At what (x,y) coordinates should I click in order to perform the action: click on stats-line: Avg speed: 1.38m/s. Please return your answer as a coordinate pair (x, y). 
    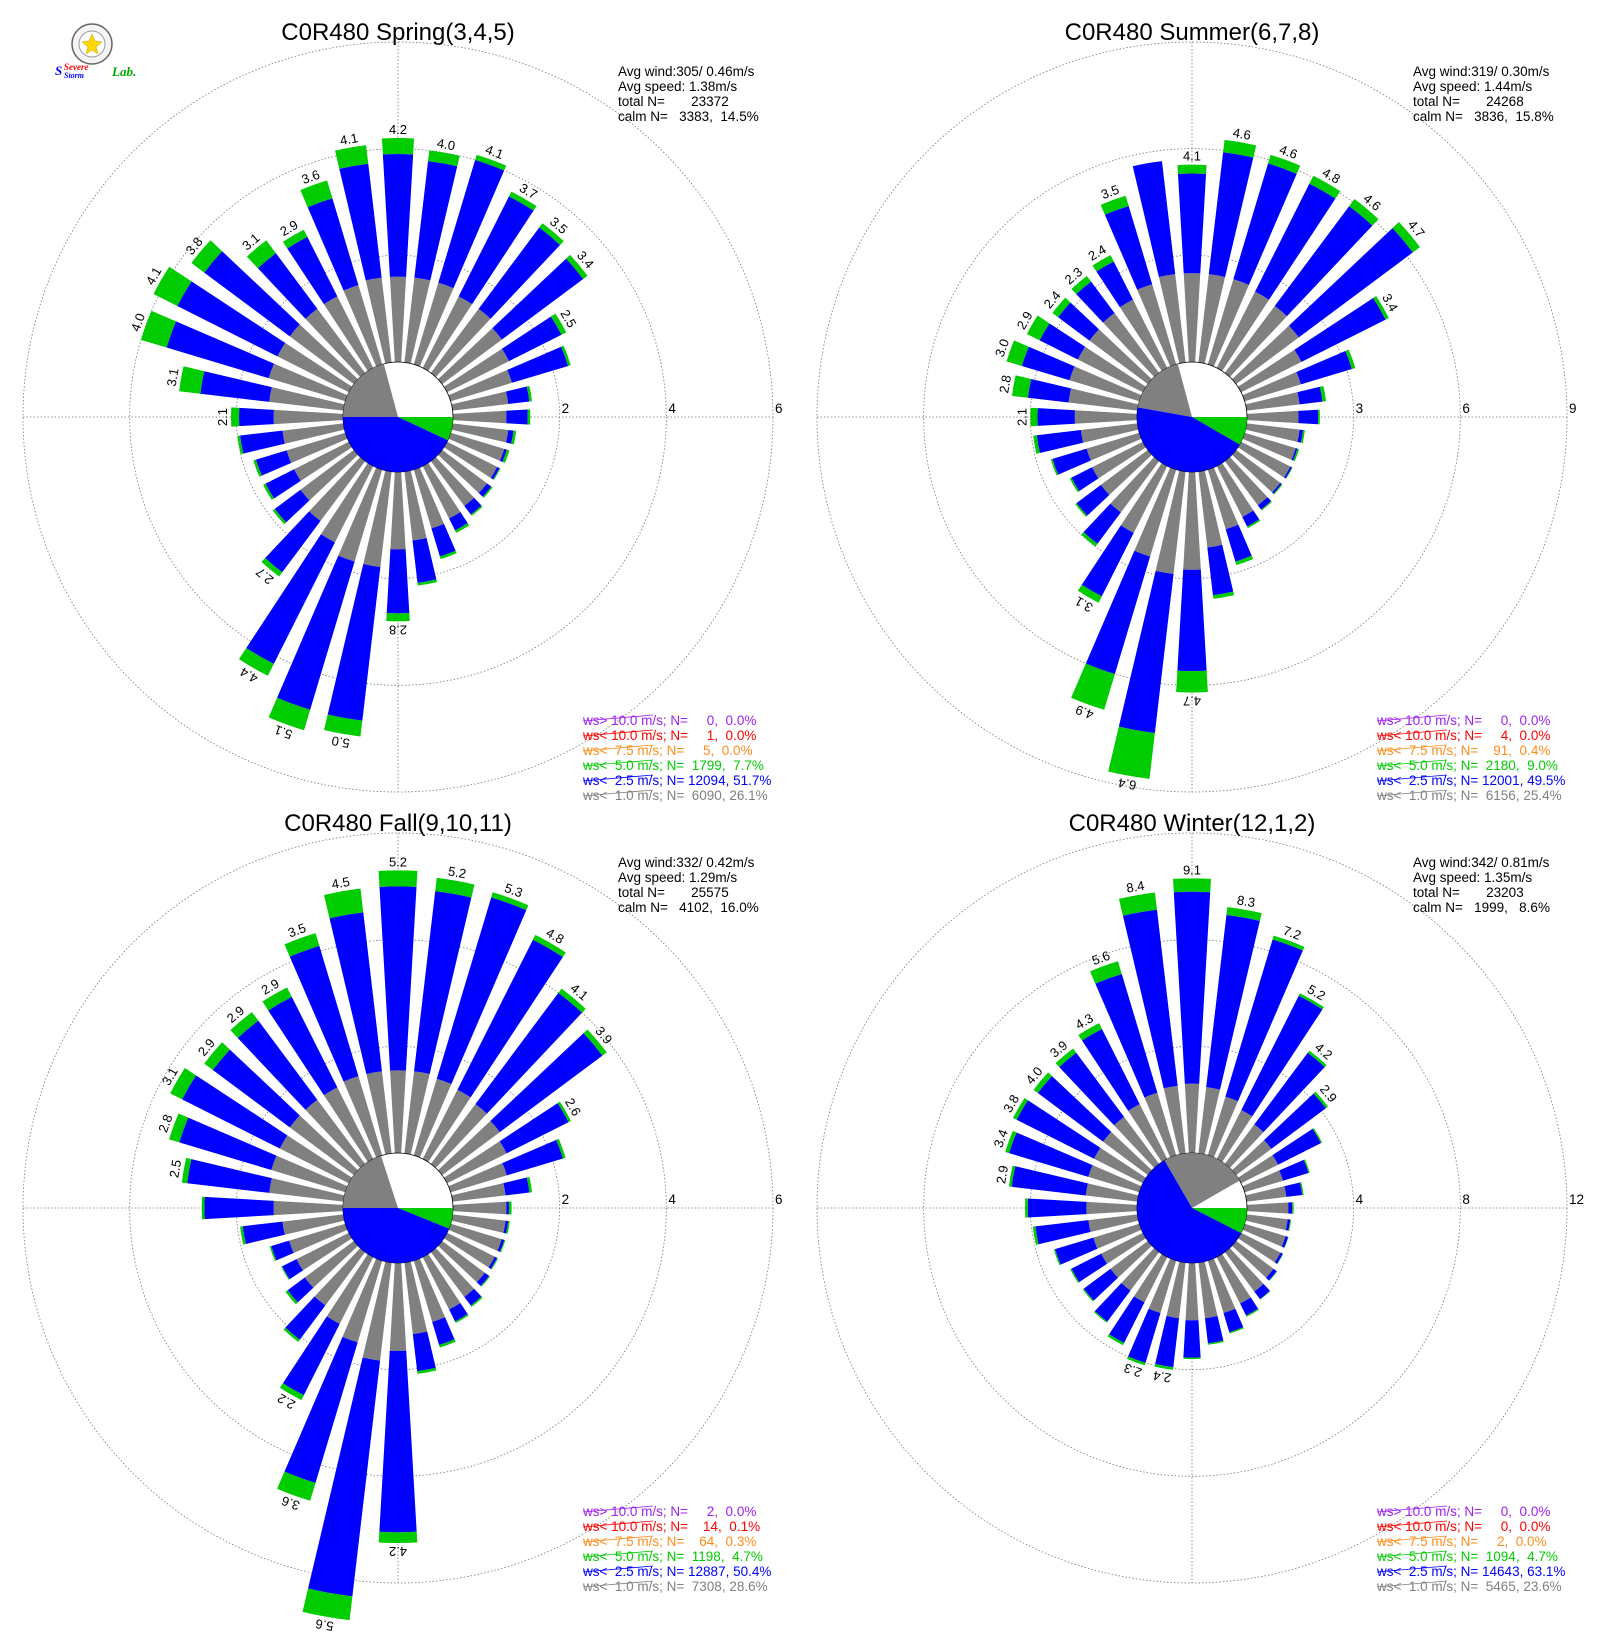
    Looking at the image, I should click on (677, 86).